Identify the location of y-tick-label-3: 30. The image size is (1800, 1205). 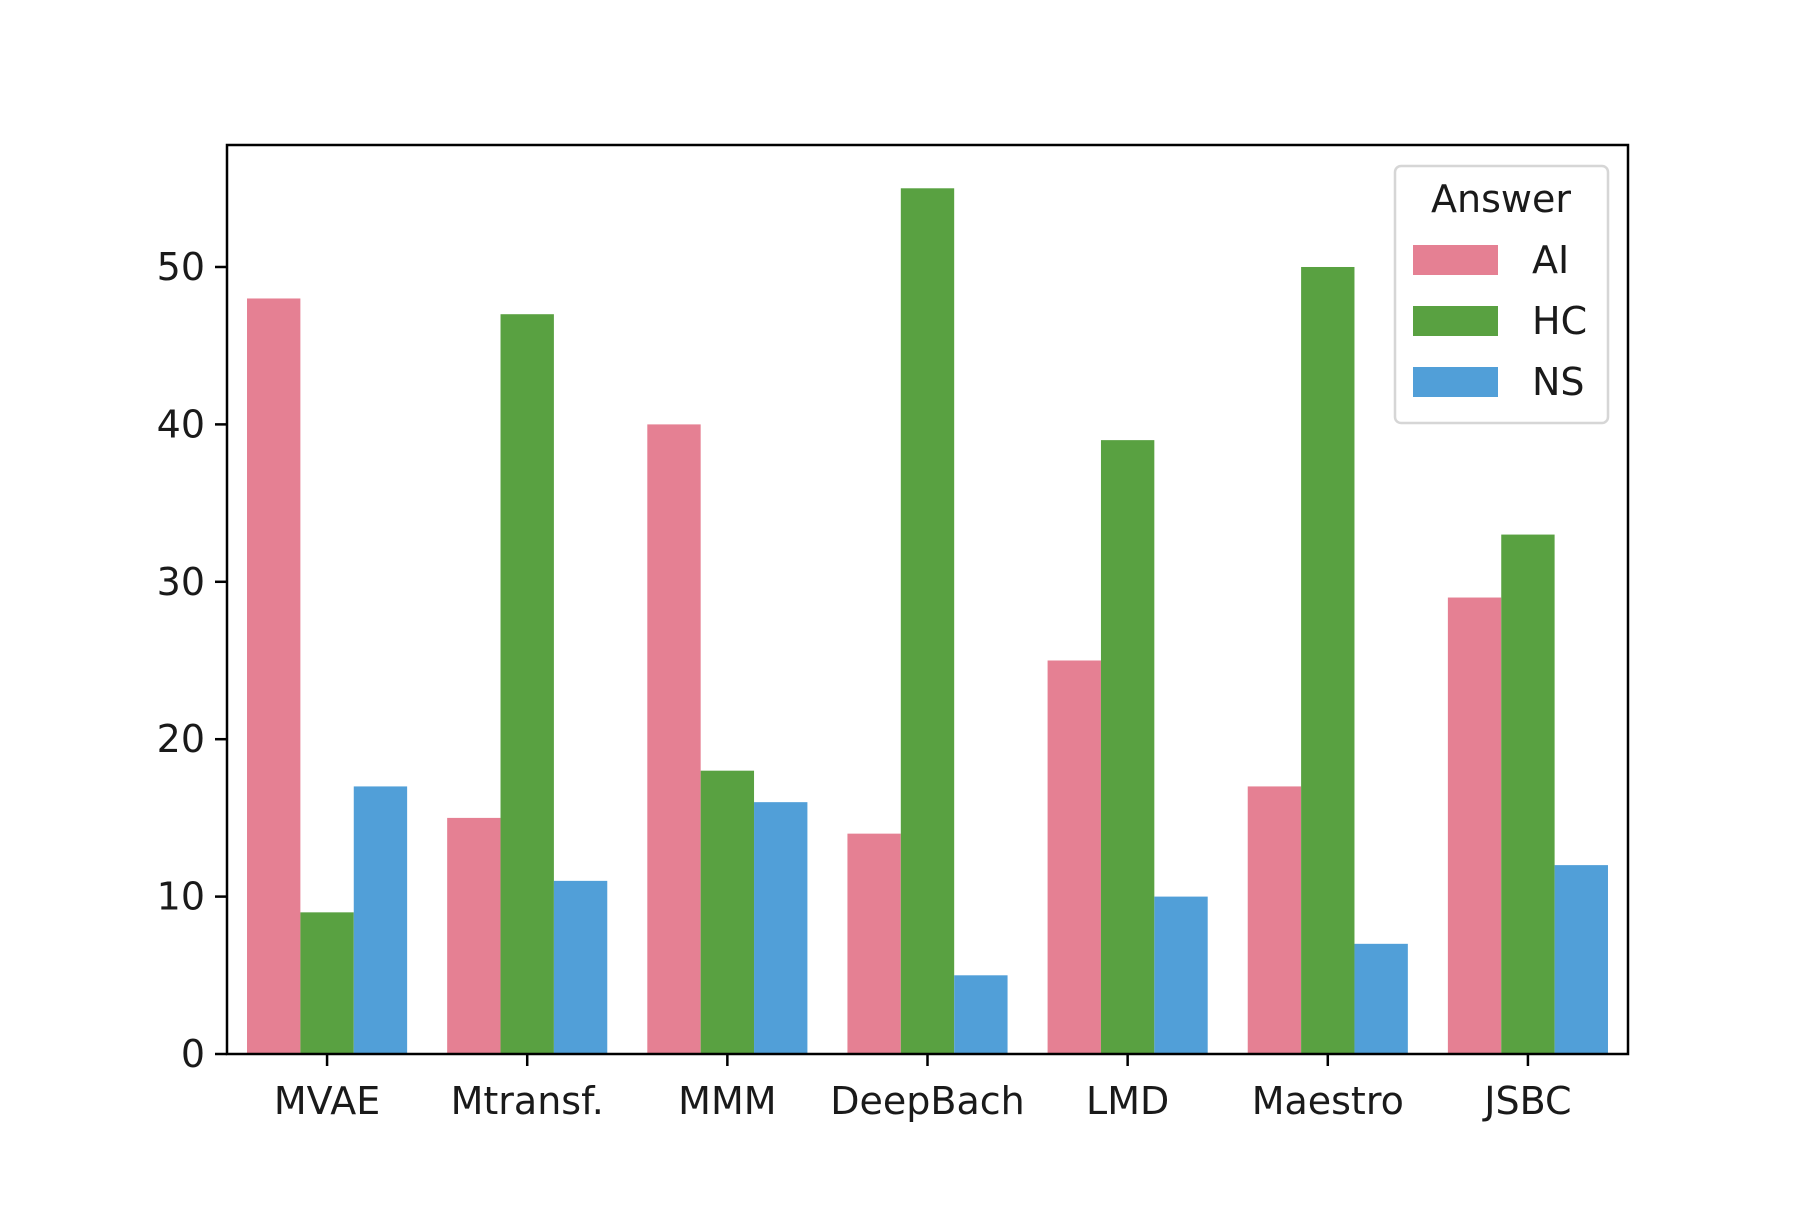
(181, 582).